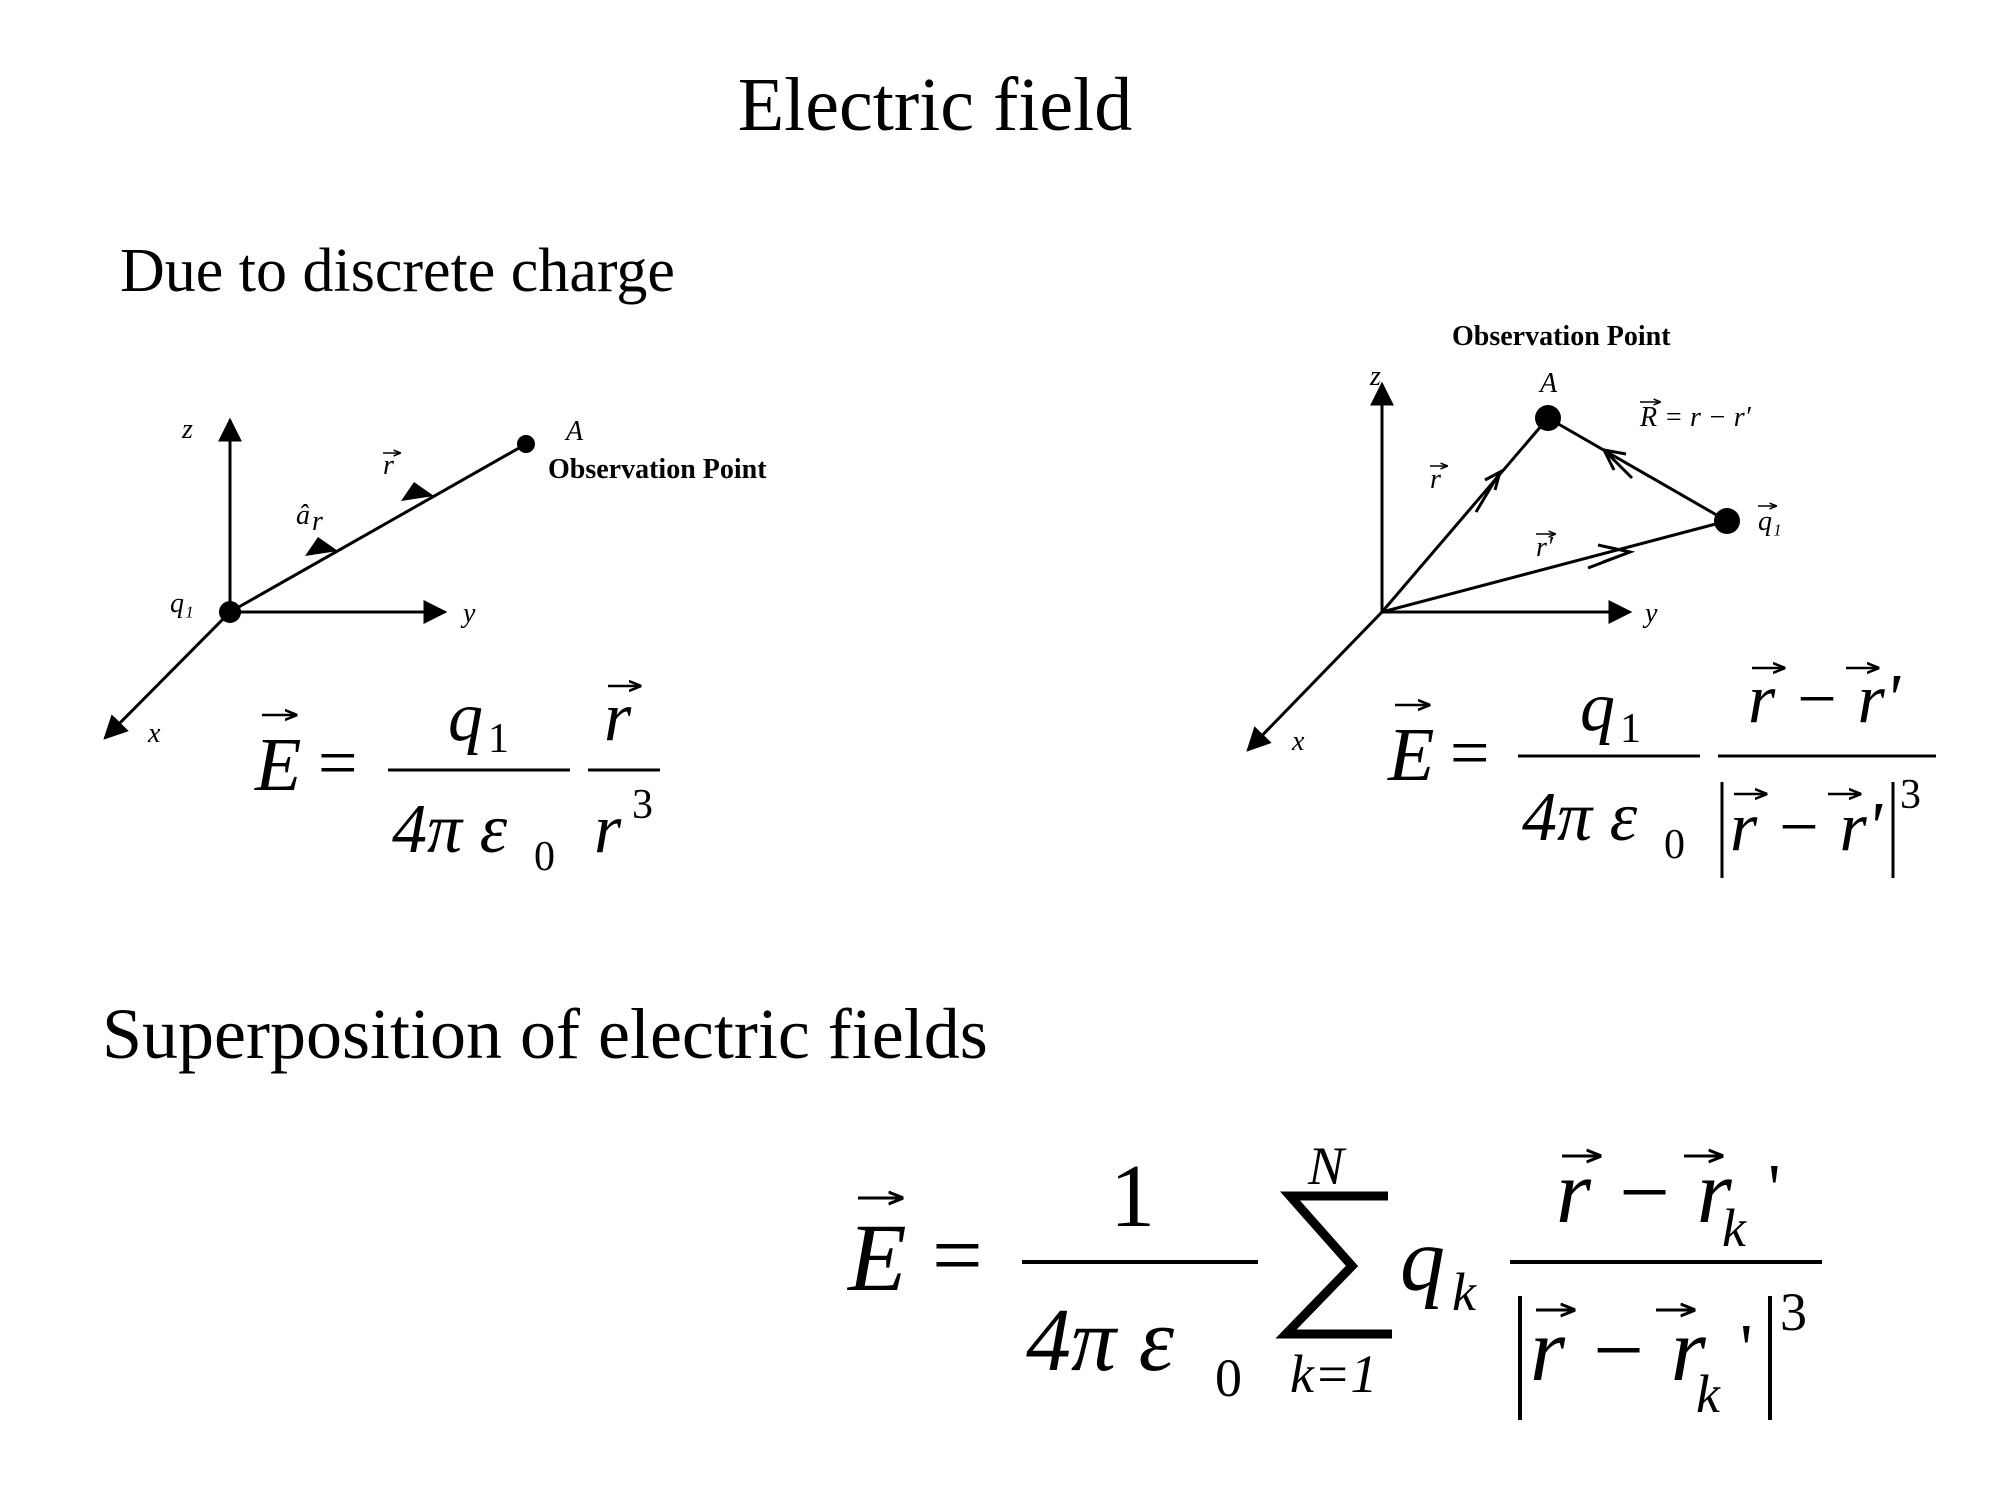 The image size is (2000, 1500). What do you see at coordinates (1465, 515) in the screenshot?
I see `r-vector-line` at bounding box center [1465, 515].